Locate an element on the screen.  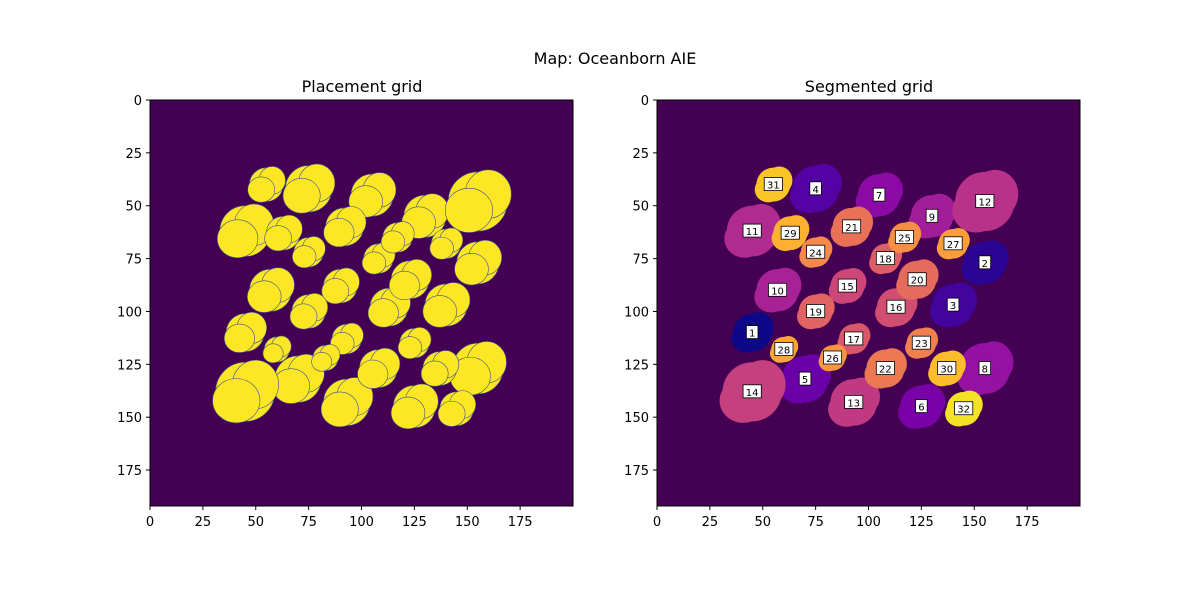
placement-region-23-lobe is located at coordinates (410, 348).